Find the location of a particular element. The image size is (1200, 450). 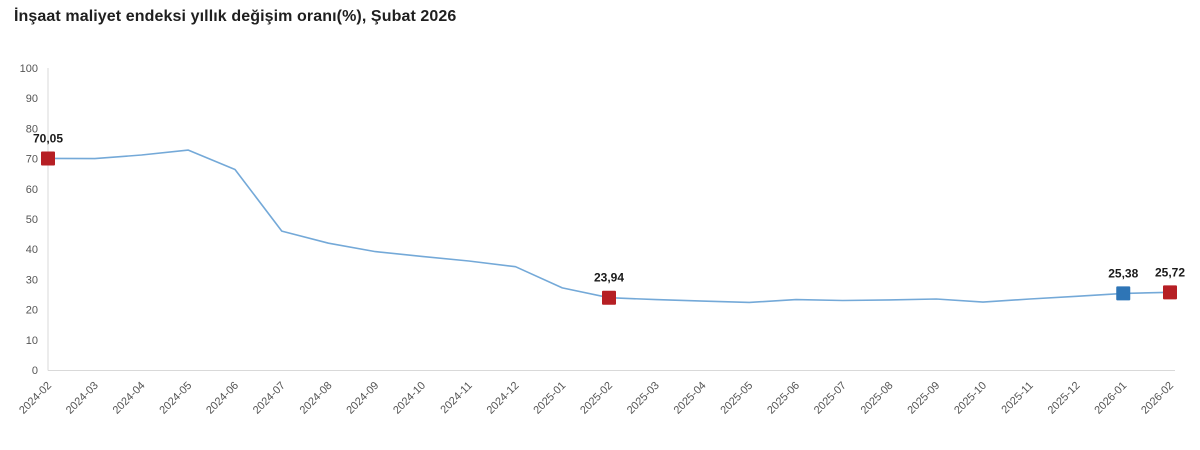

x-axis-tick-label: 2024-08 is located at coordinates (316, 398).